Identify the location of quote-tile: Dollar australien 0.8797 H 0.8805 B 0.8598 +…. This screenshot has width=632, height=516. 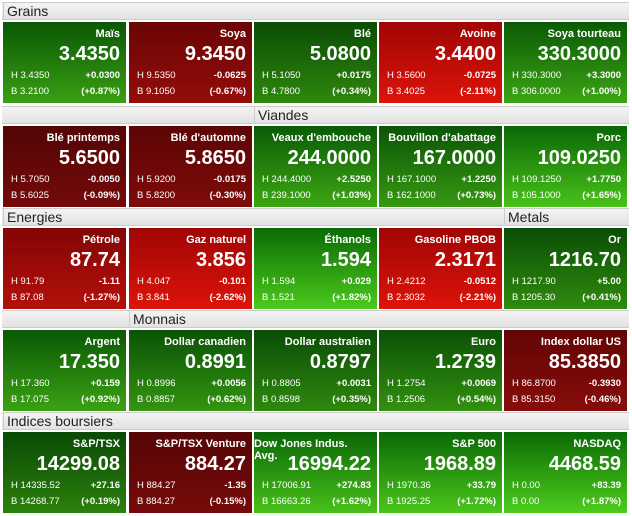
(315, 370).